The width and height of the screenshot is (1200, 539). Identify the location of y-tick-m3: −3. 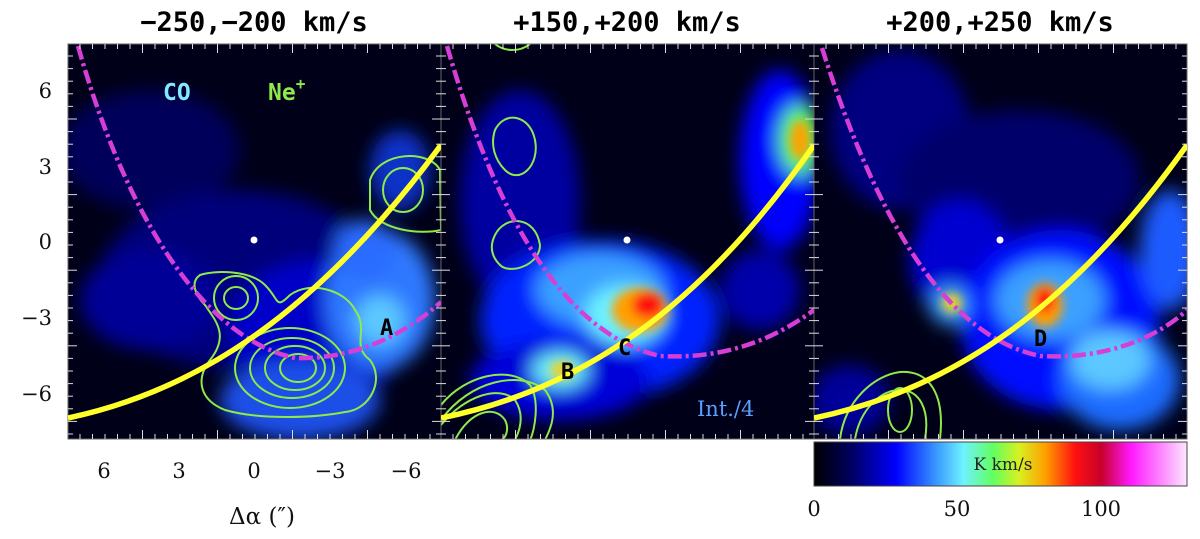
(36, 318).